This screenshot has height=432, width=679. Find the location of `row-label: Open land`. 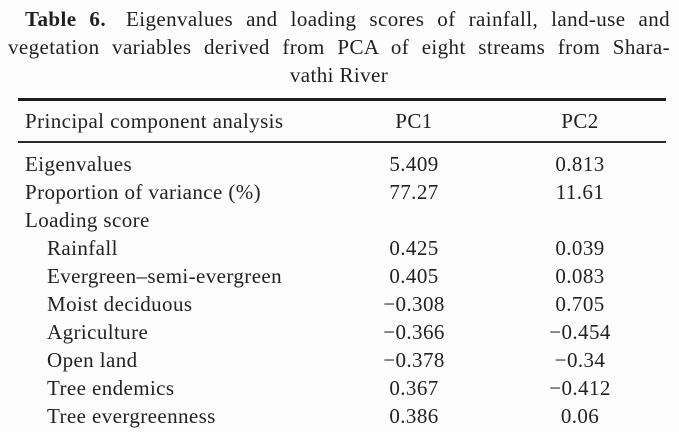

row-label: Open land is located at coordinates (92, 360).